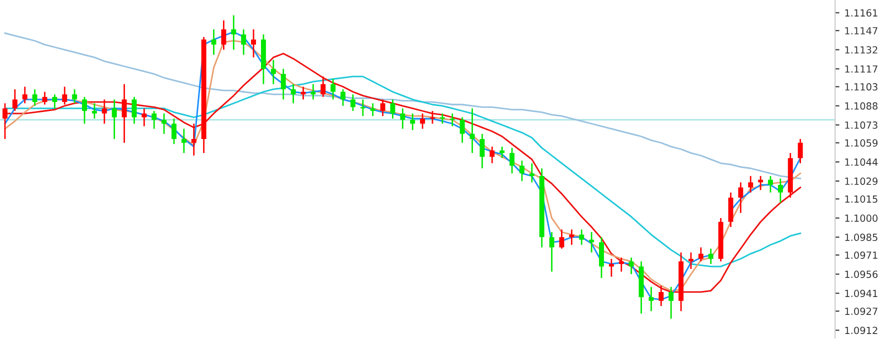 The image size is (880, 342). Describe the element at coordinates (861, 311) in the screenshot. I see `y-tick-label: 1.0927` at that location.